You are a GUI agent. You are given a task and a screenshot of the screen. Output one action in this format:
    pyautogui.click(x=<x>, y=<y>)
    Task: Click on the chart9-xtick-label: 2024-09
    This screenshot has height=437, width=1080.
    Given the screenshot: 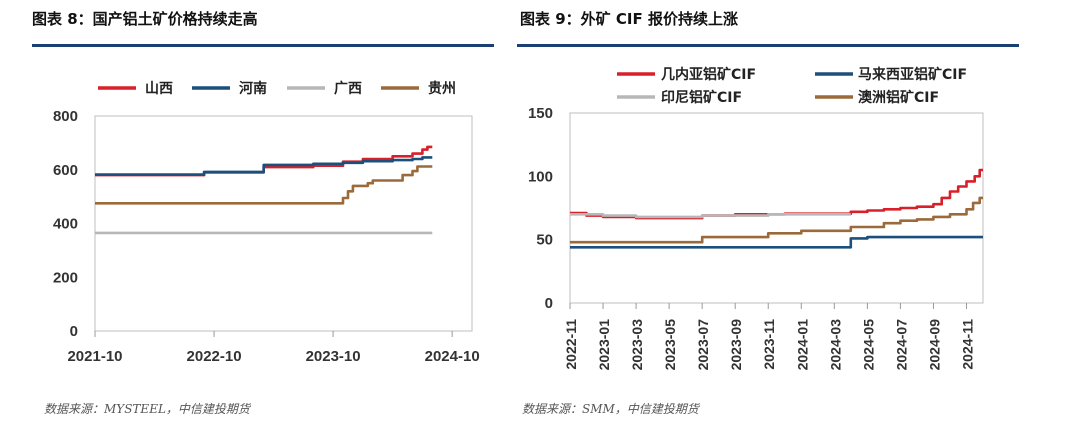 What is the action you would take?
    pyautogui.click(x=934, y=345)
    